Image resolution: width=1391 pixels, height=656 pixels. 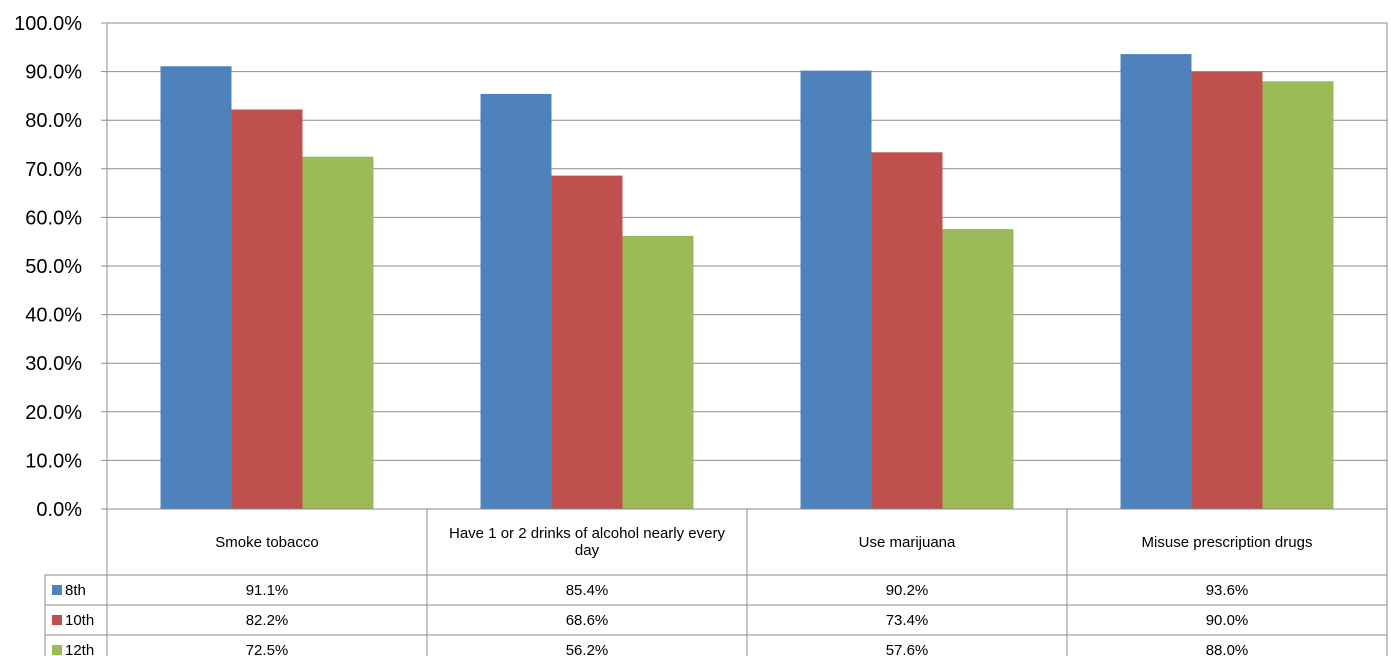 What do you see at coordinates (53, 413) in the screenshot?
I see `y-tick-label: 20.0%` at bounding box center [53, 413].